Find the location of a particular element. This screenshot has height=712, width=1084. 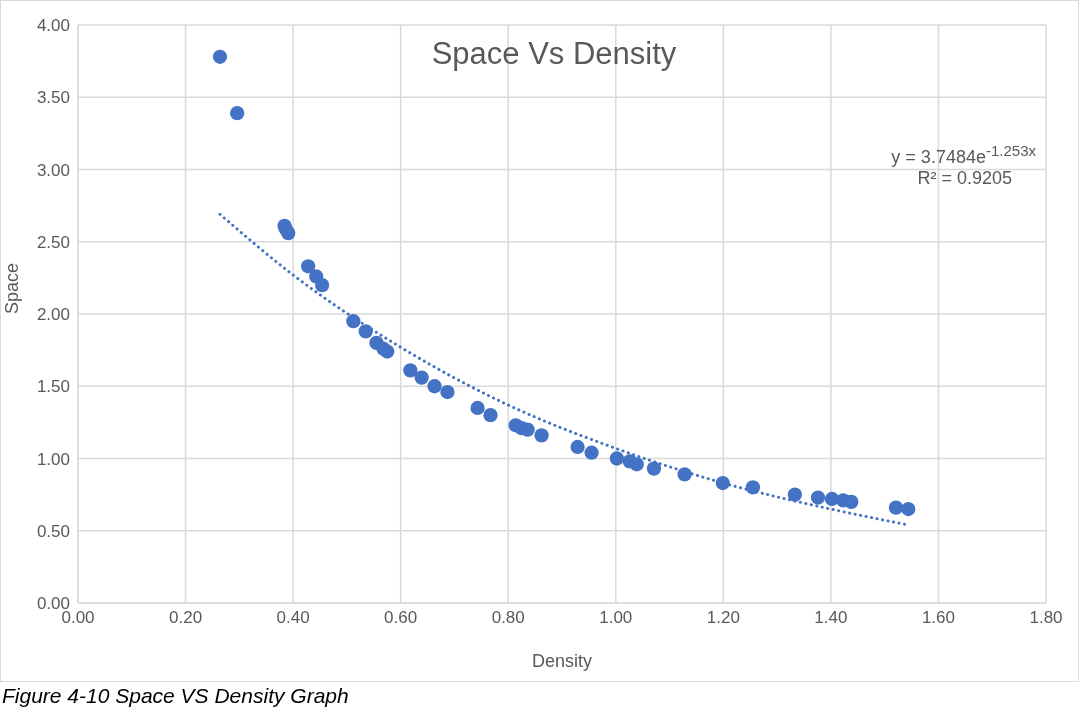

x-tick-label: 1.80 is located at coordinates (1046, 618).